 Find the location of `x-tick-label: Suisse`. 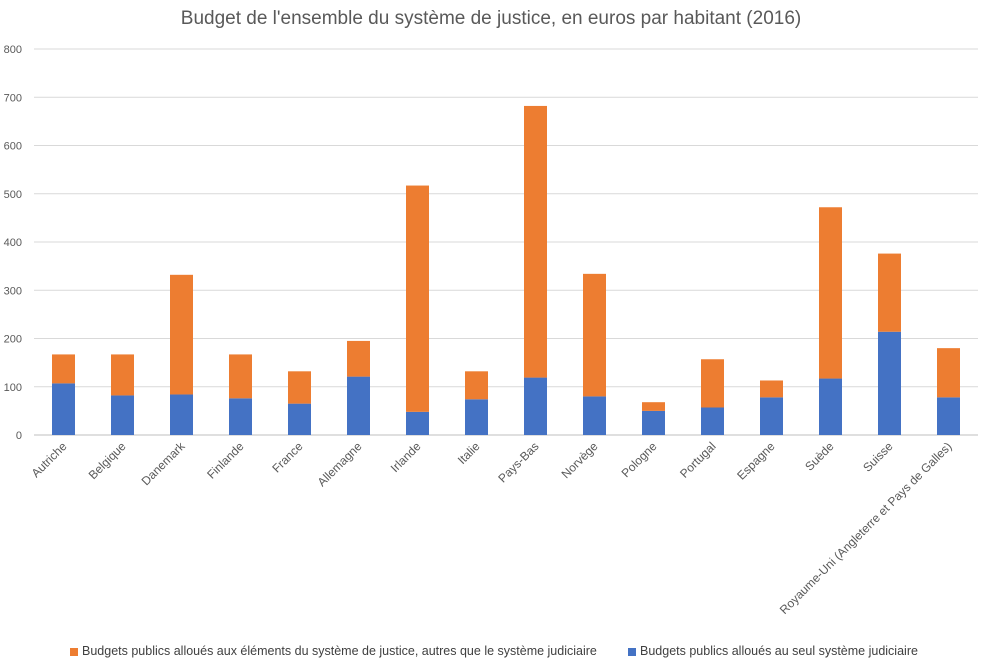

x-tick-label: Suisse is located at coordinates (878, 457).